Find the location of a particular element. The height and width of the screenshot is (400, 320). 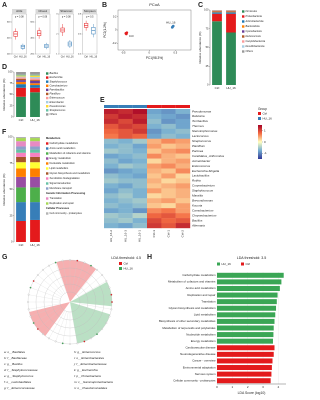

group-band is located at coordinates (125, 106).